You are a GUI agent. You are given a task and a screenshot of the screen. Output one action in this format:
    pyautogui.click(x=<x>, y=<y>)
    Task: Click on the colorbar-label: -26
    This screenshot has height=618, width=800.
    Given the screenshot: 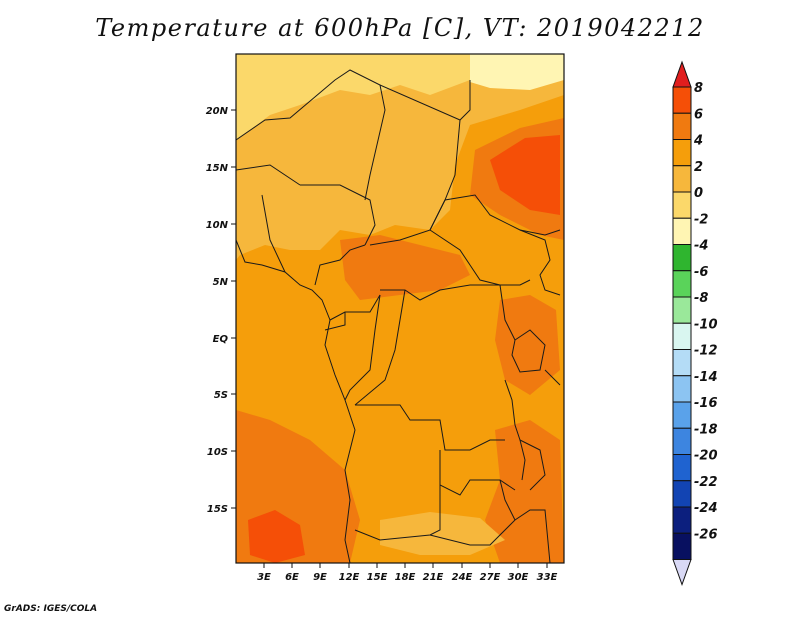 What is the action you would take?
    pyautogui.click(x=706, y=534)
    